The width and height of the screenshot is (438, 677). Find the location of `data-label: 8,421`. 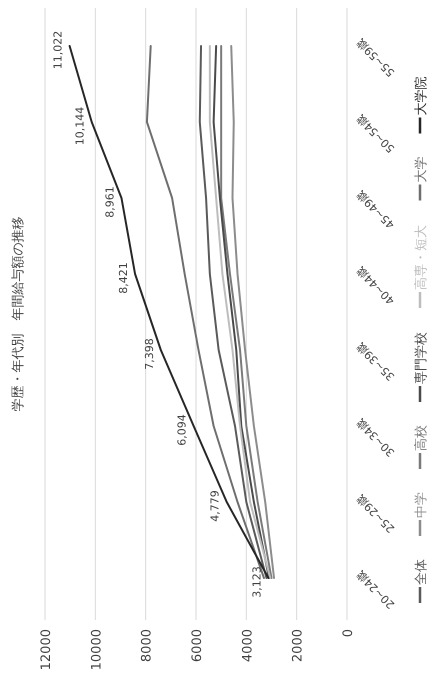

data-label: 8,421 is located at coordinates (123, 278).